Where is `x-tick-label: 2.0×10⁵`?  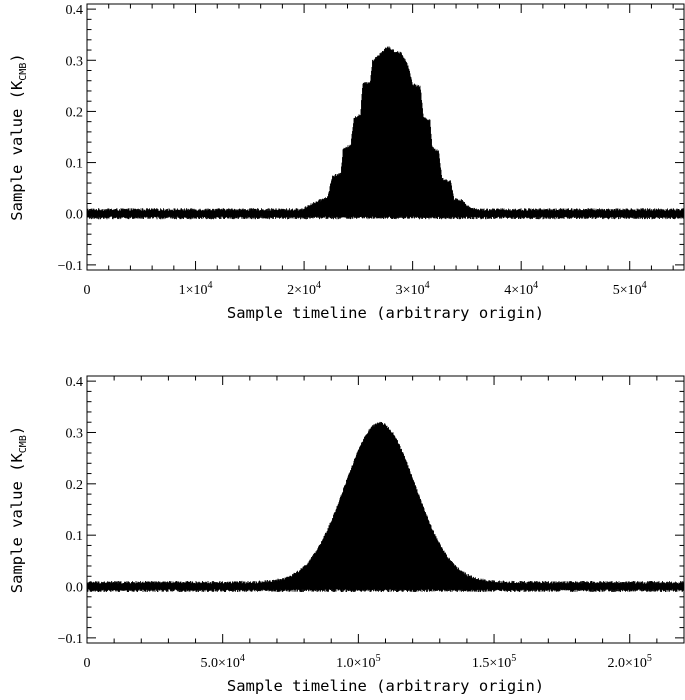
x-tick-label: 2.0×10⁵ is located at coordinates (630, 662).